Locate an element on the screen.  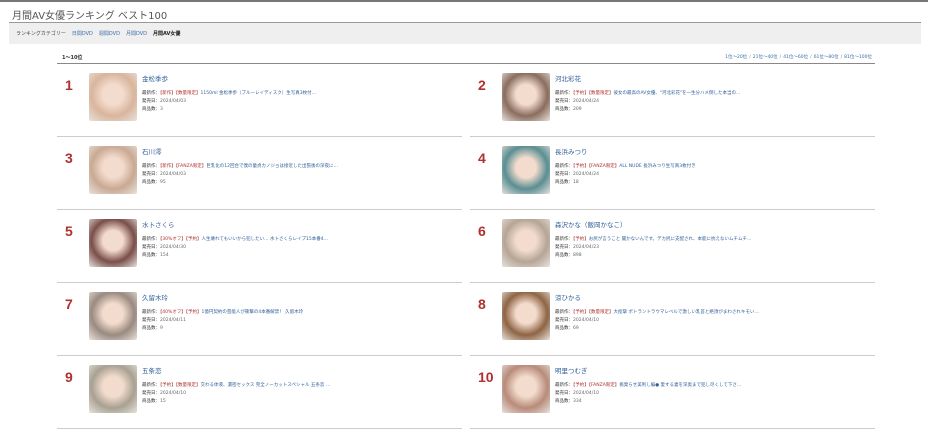
release-date-value: 2024/04/24 is located at coordinates (586, 174).